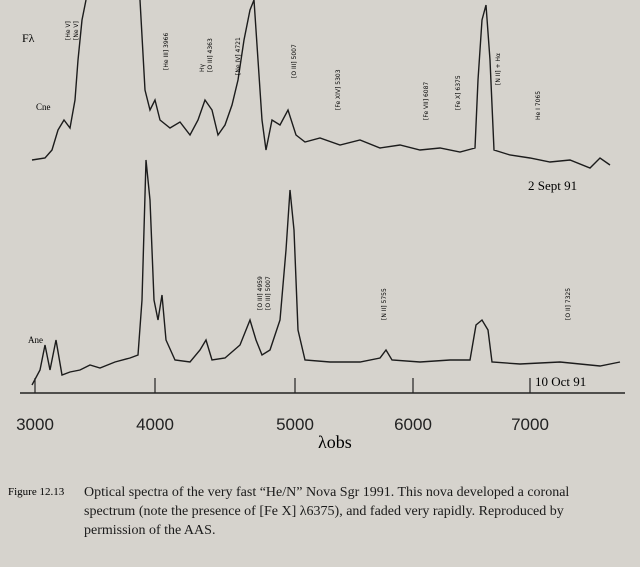 The width and height of the screenshot is (640, 567). I want to click on line-label: [Fe XIV] 5303, so click(338, 89).